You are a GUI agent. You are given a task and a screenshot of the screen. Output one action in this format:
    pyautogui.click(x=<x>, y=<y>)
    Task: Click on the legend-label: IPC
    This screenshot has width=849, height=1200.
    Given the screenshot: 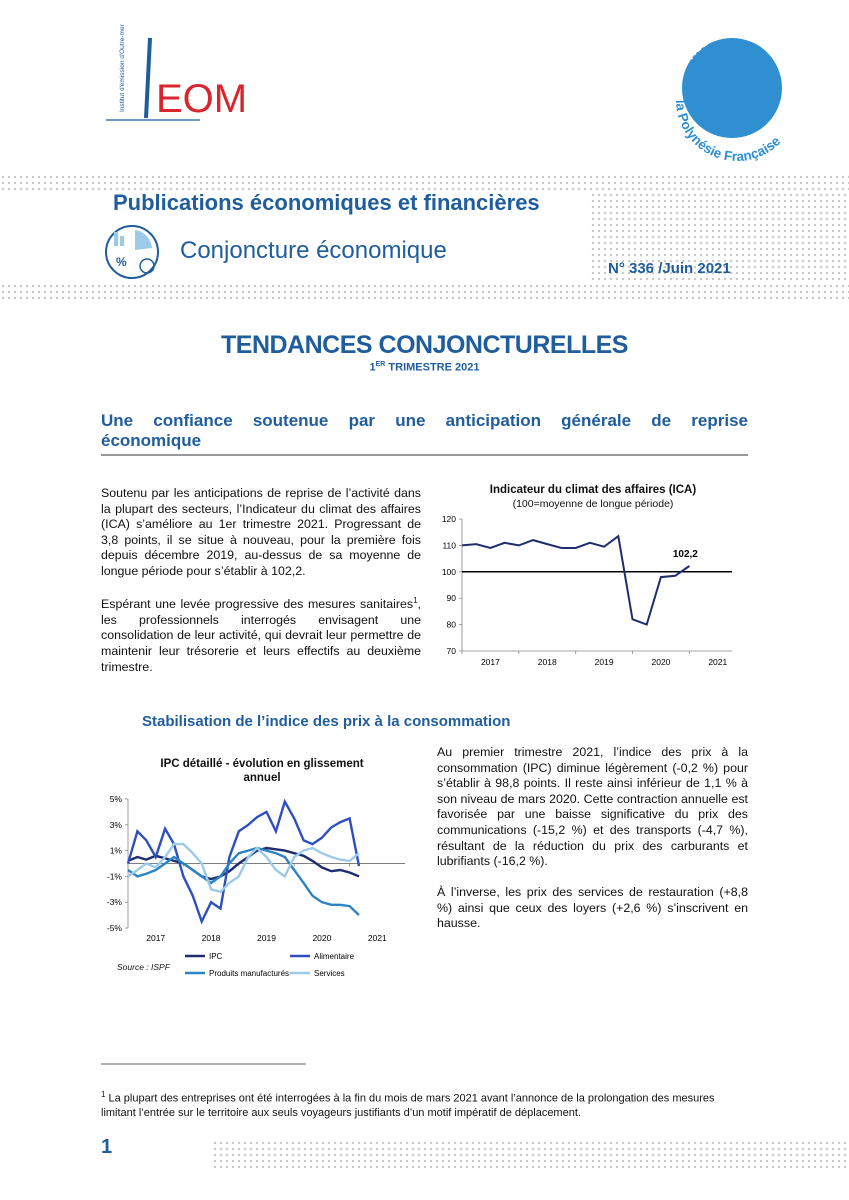 What is the action you would take?
    pyautogui.click(x=216, y=956)
    